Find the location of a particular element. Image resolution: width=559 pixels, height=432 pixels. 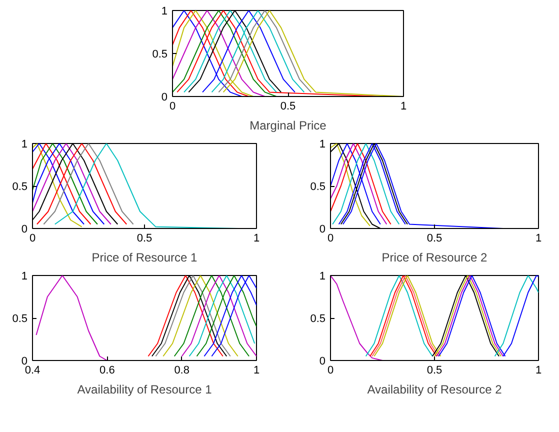

x-tick-label: 0.8 is located at coordinates (182, 370).